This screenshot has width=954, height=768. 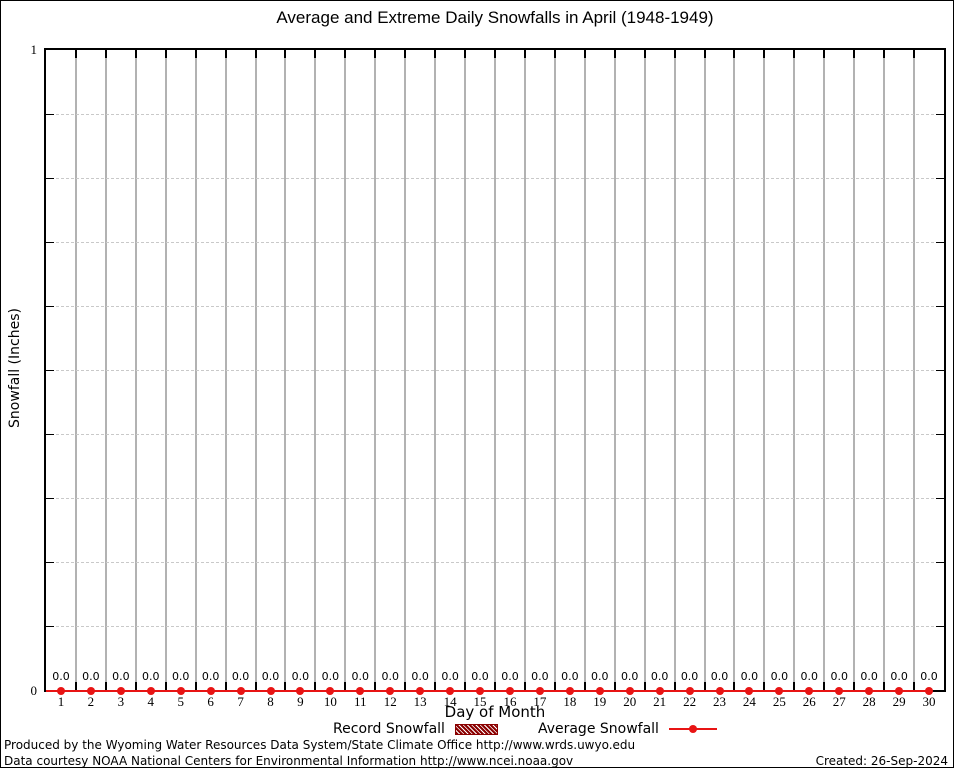 I want to click on day-tick-label: 2, so click(x=91, y=701).